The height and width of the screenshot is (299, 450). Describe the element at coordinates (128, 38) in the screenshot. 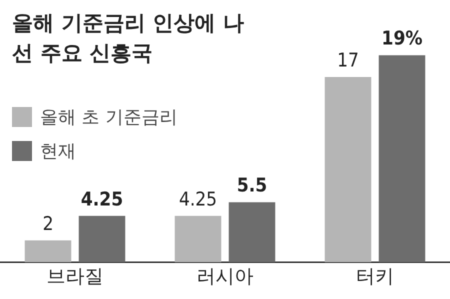

I see `chart-title: 올해 기준금리 인상에 나선 주요 신흥국` at that location.